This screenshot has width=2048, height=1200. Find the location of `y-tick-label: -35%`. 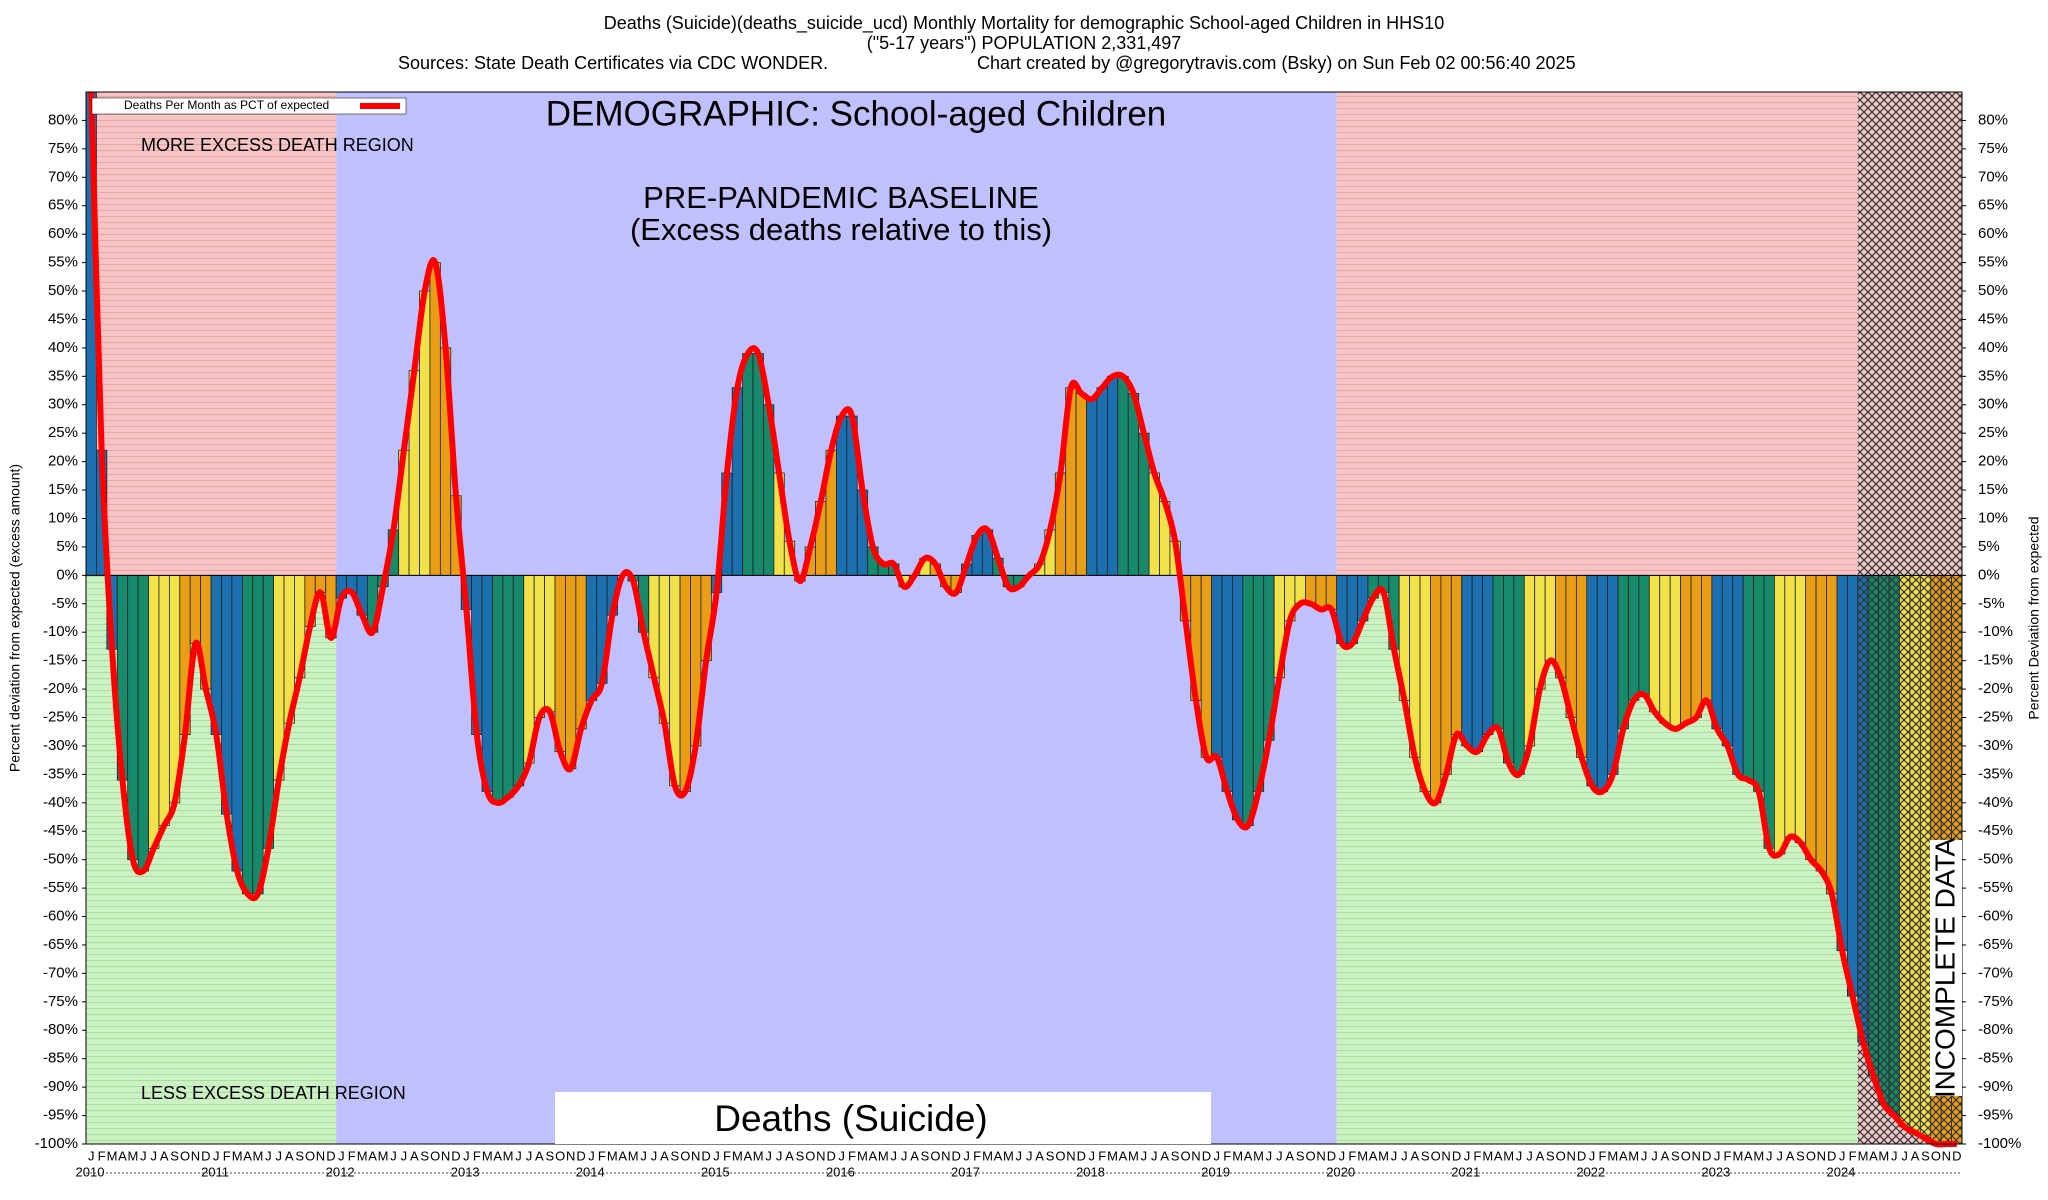

y-tick-label: -35% is located at coordinates (60, 773).